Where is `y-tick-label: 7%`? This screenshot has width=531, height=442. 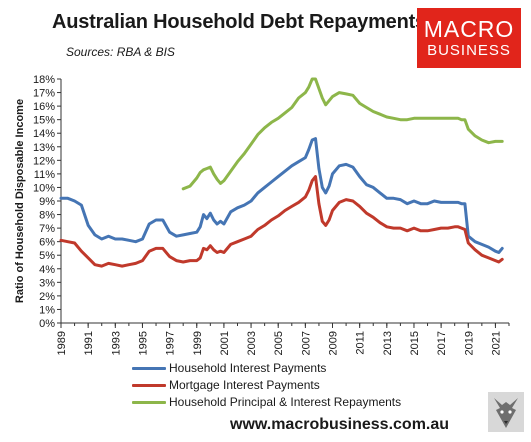
y-tick-label: 7% is located at coordinates (47, 229).